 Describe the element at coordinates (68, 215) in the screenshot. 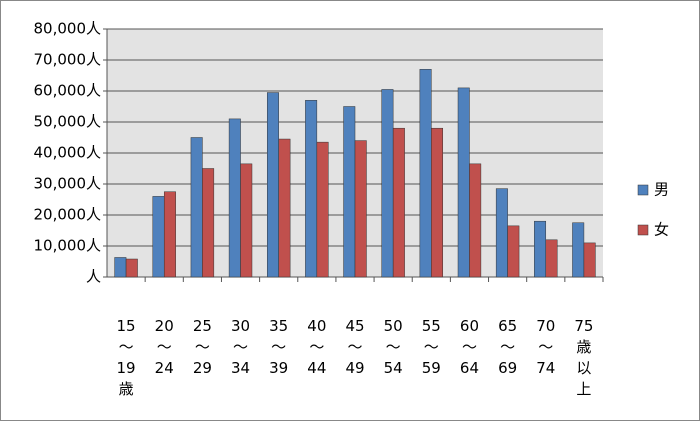

I see `y-tick-label: 20,000人` at that location.